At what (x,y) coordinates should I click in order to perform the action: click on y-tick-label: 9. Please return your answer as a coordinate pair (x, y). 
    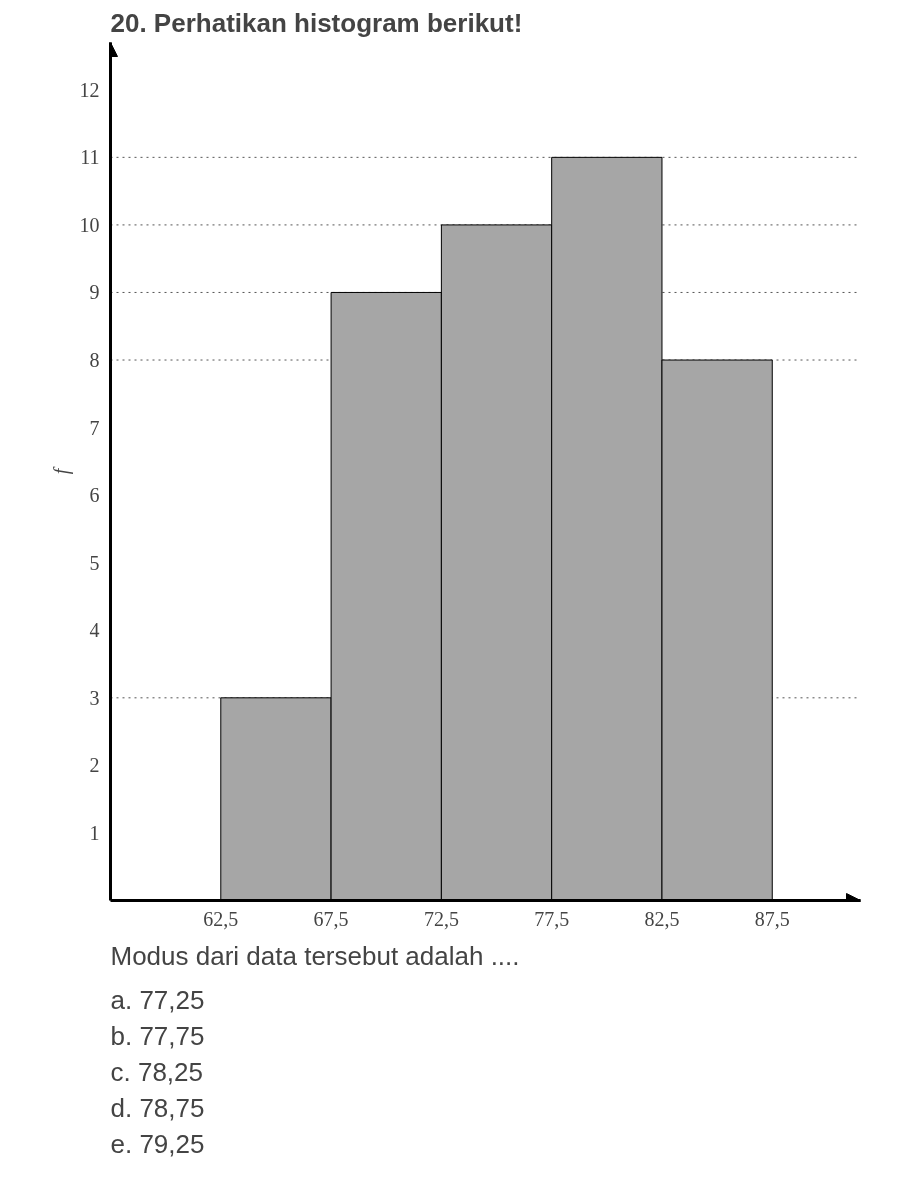
    Looking at the image, I should click on (94, 292).